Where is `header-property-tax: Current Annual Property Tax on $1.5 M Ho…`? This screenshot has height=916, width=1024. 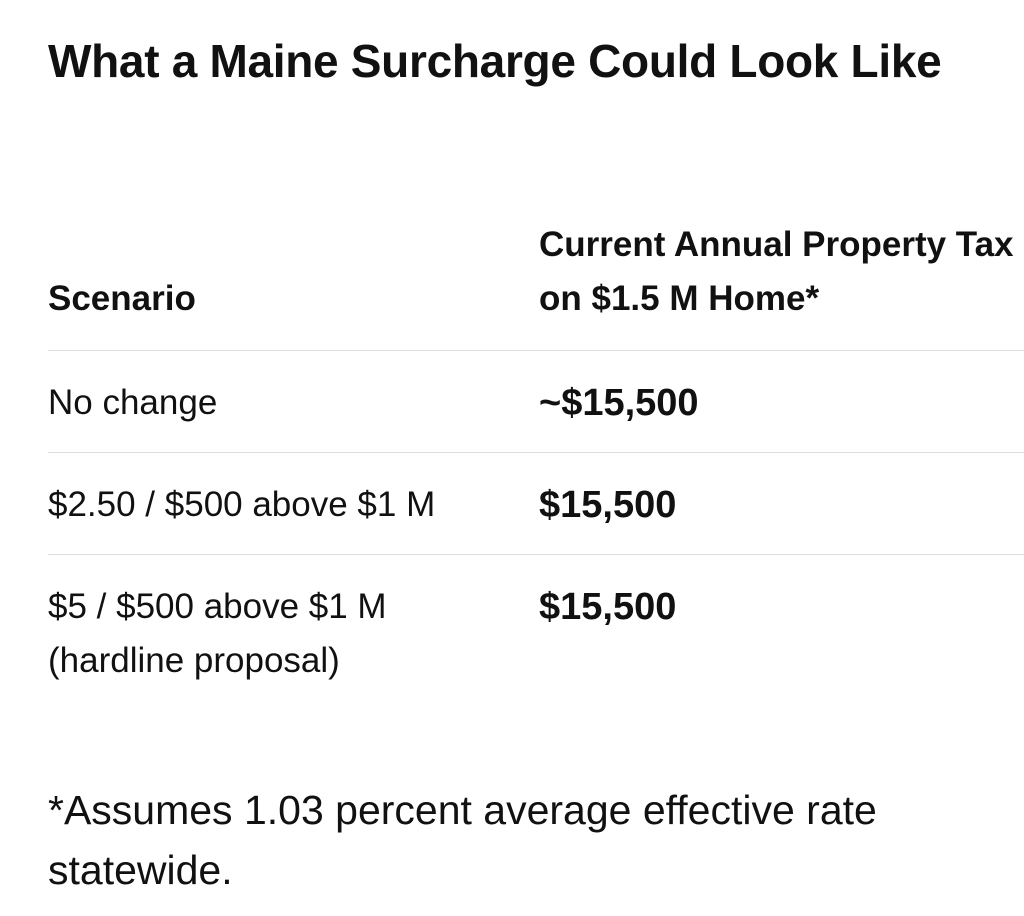
header-property-tax: Current Annual Property Tax on $1.5 M Ho… is located at coordinates (776, 271).